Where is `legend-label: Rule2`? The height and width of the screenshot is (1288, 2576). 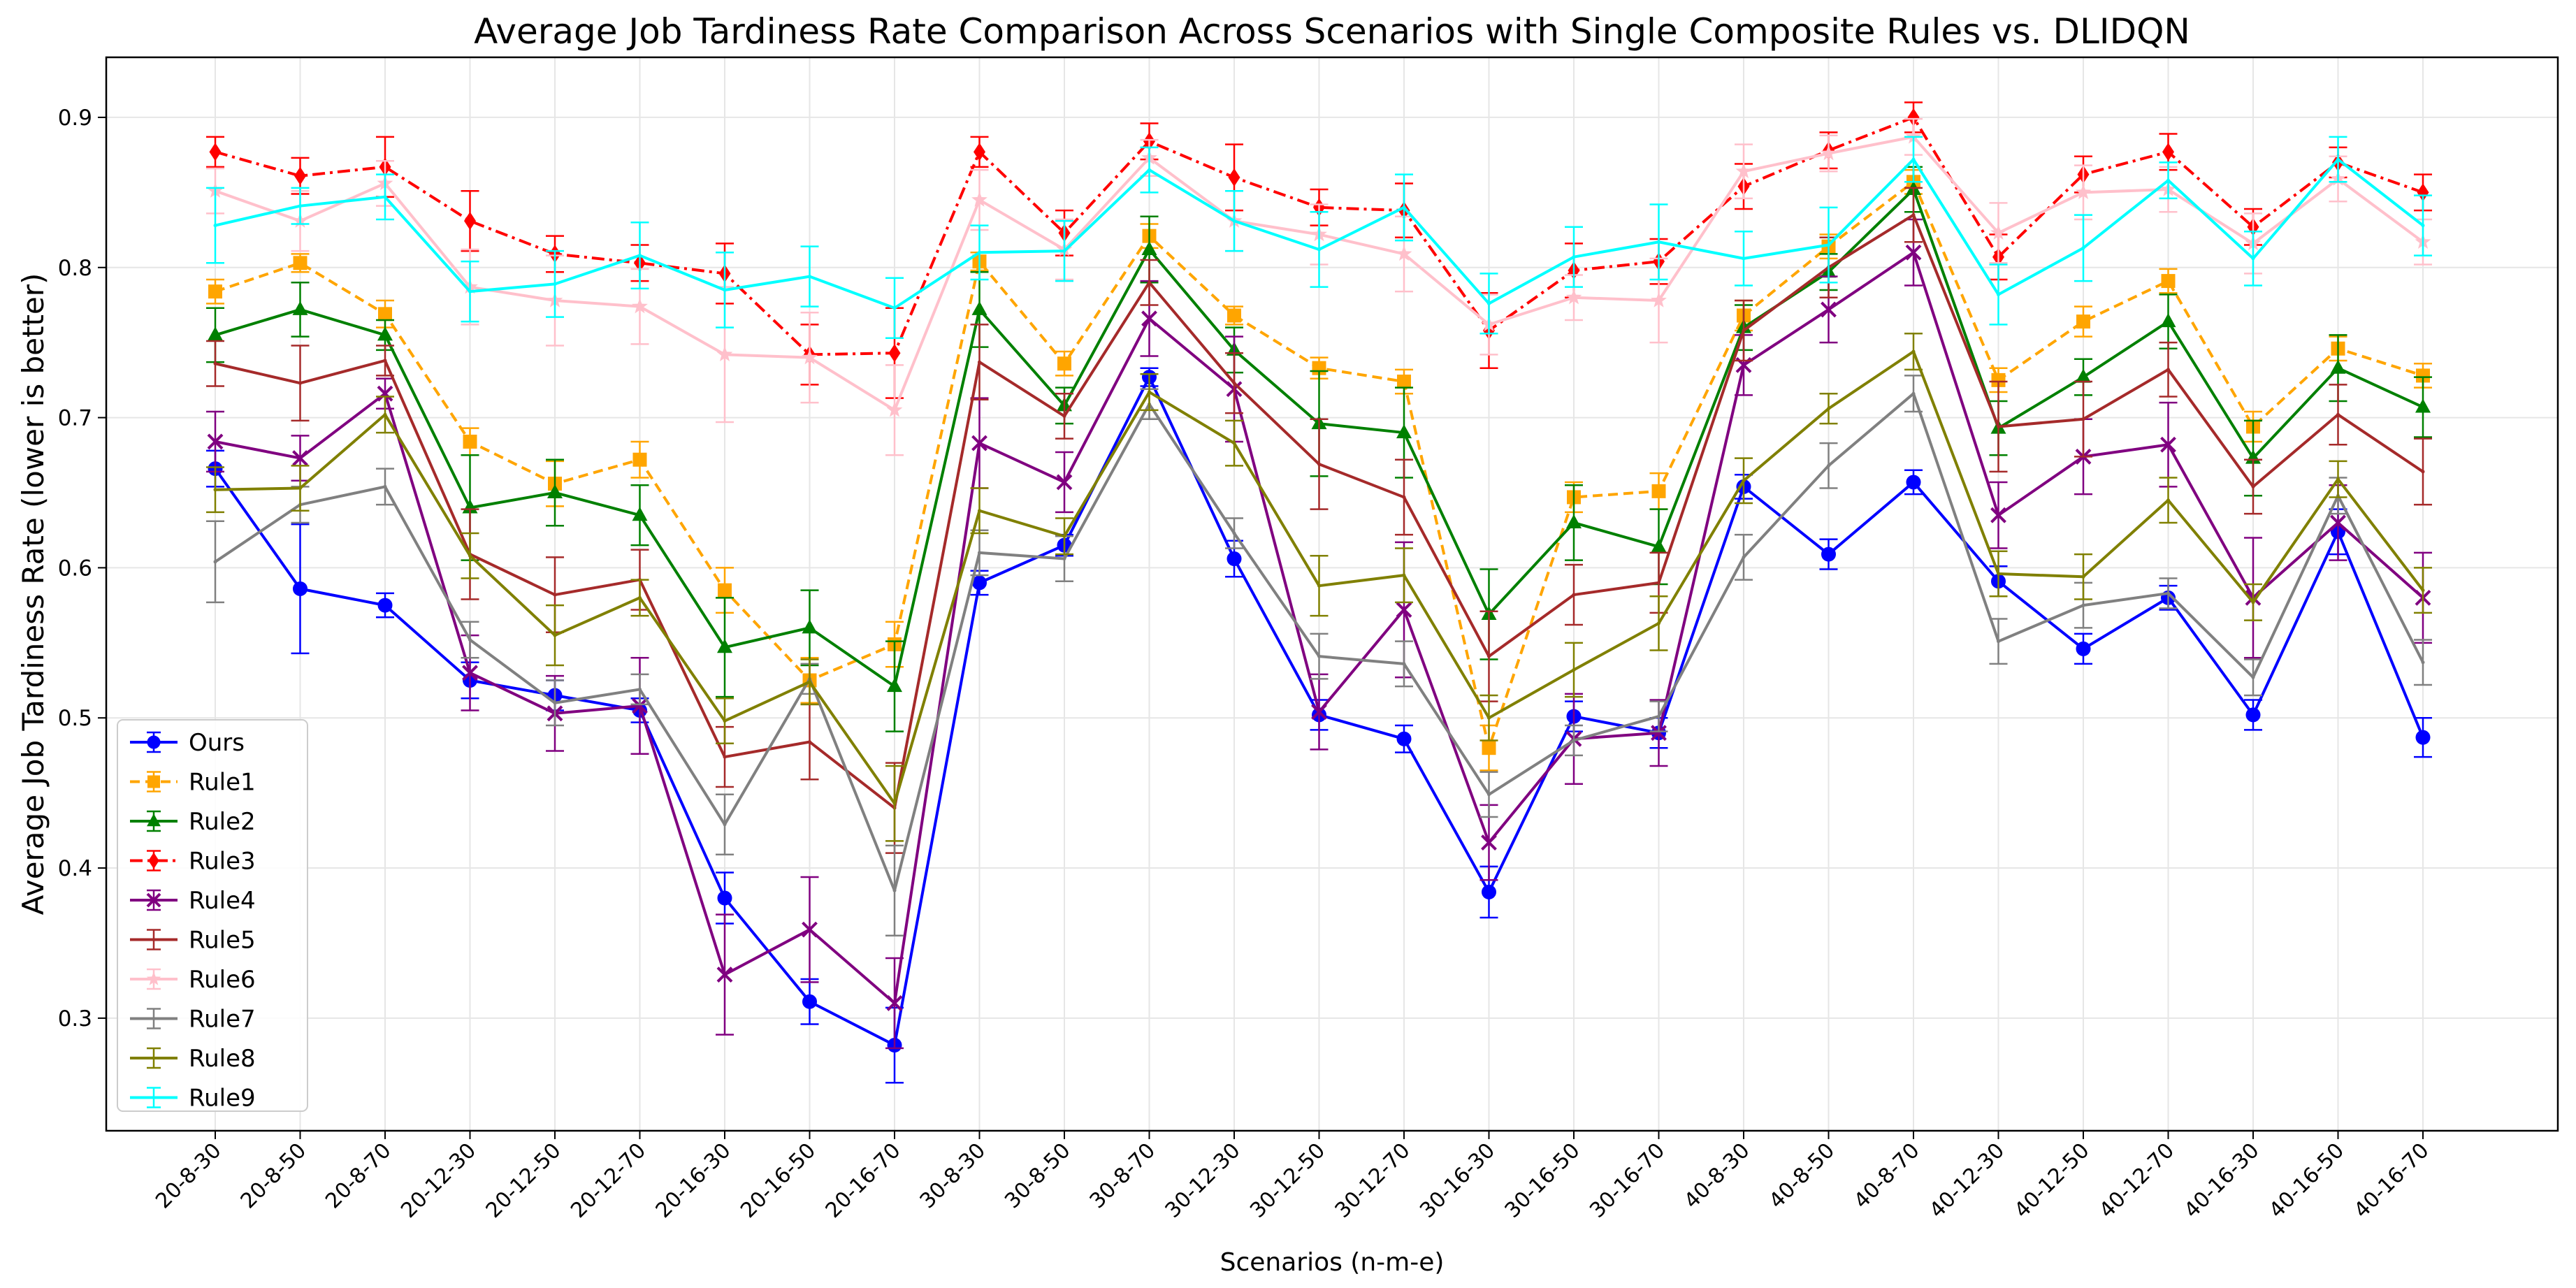 legend-label: Rule2 is located at coordinates (223, 822).